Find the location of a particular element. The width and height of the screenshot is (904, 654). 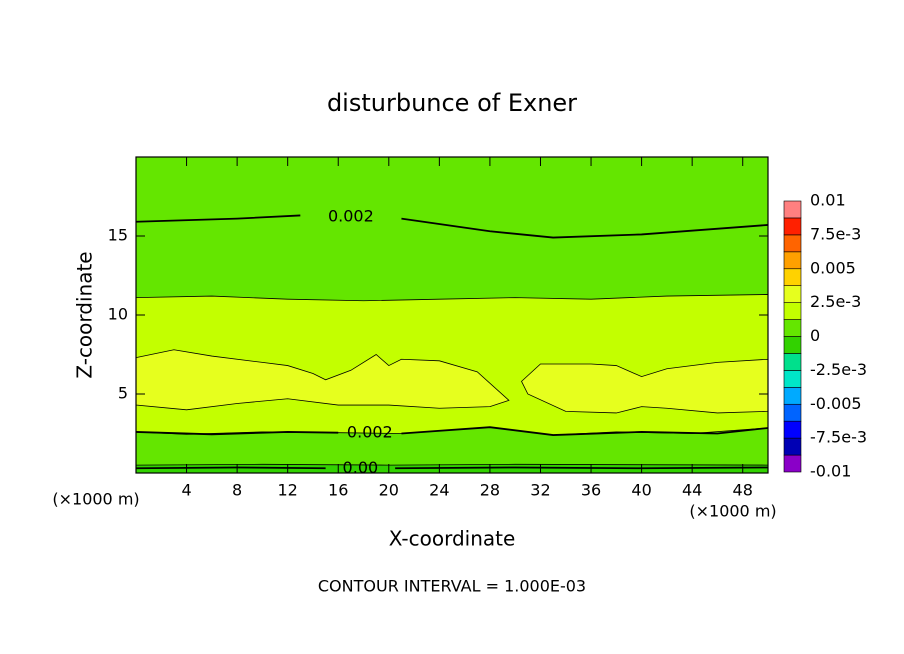

colorbar-tick-label: 0.01 is located at coordinates (828, 200).